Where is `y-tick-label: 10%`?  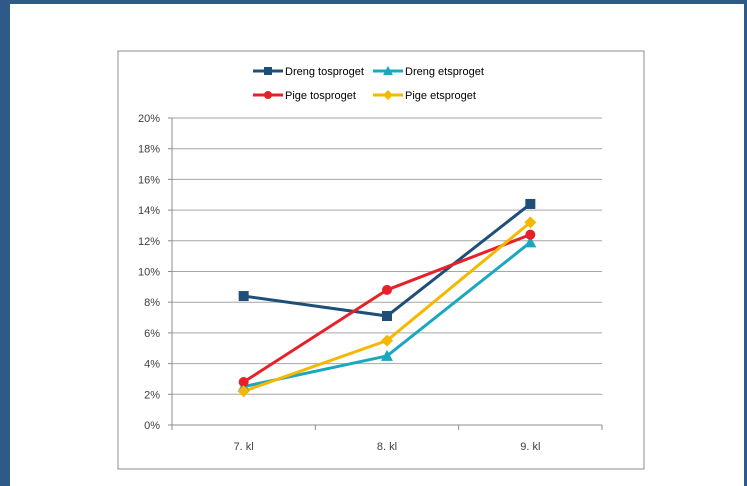 y-tick-label: 10% is located at coordinates (149, 273).